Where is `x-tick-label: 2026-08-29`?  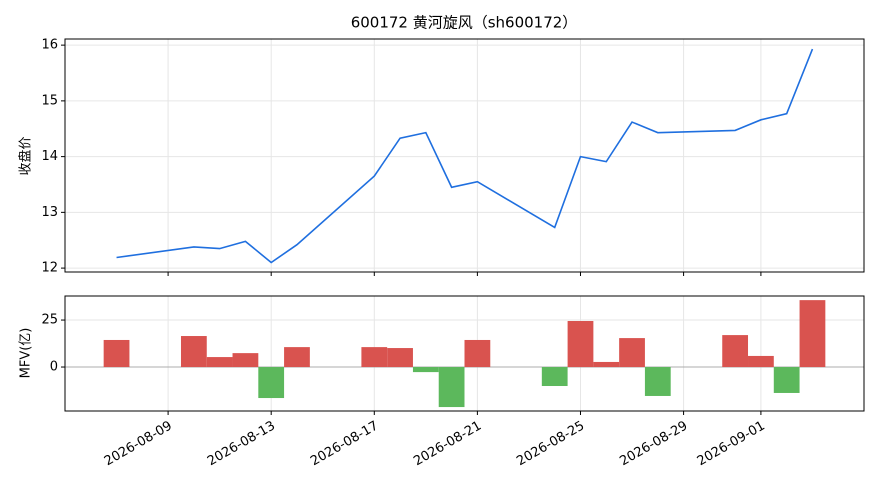
x-tick-label: 2026-08-29 is located at coordinates (653, 444).